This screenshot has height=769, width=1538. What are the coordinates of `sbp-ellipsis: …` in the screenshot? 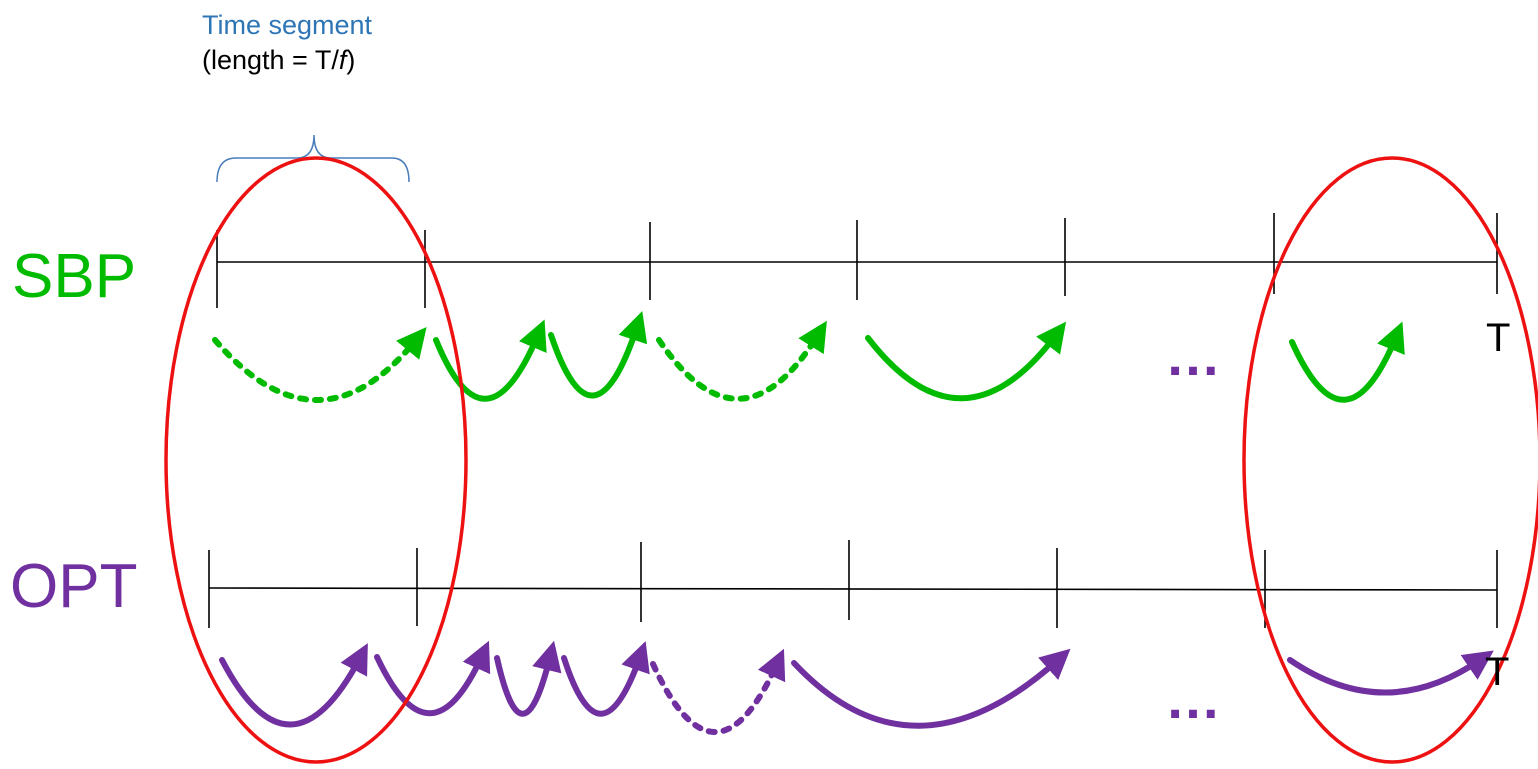 It's located at (1193, 355).